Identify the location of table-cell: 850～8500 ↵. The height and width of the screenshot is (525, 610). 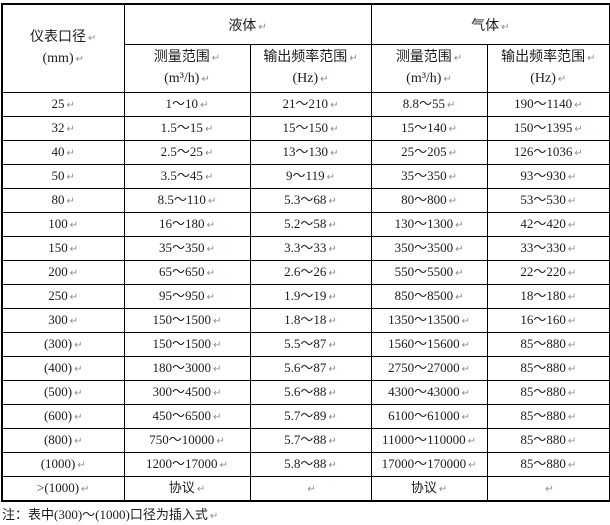
(429, 296).